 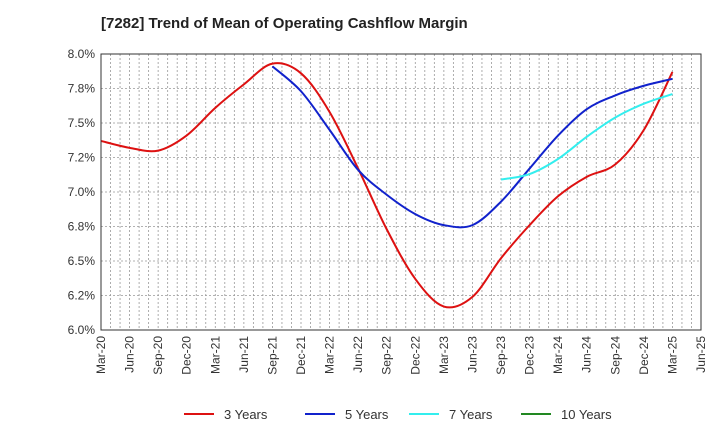 What do you see at coordinates (701, 354) in the screenshot?
I see `x-tick-label: Jun-25` at bounding box center [701, 354].